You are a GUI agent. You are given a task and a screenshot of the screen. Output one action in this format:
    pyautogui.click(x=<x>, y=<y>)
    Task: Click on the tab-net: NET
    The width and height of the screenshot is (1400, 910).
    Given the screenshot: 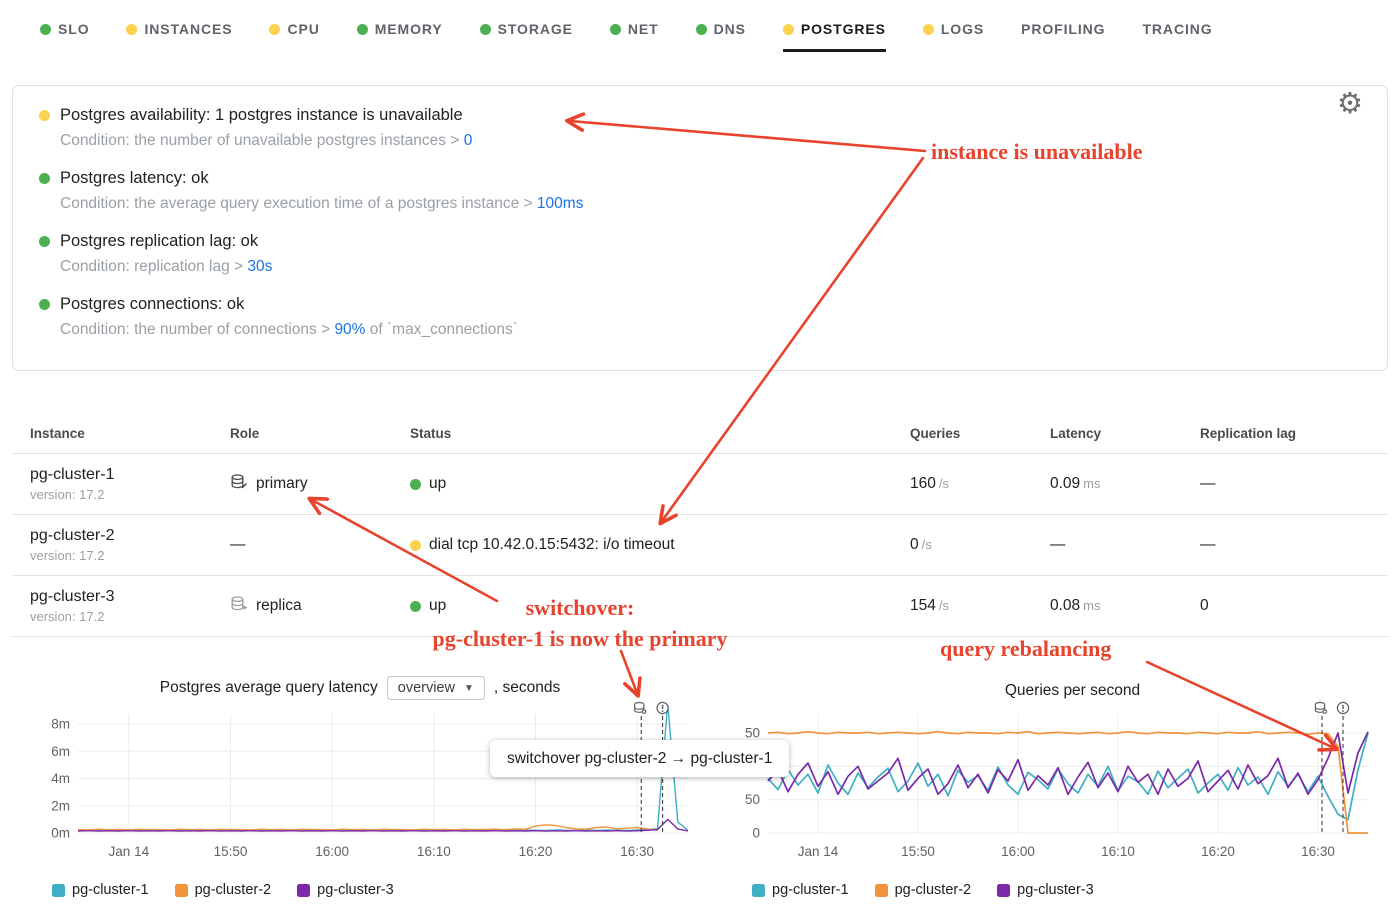 What is the action you would take?
    pyautogui.click(x=634, y=36)
    